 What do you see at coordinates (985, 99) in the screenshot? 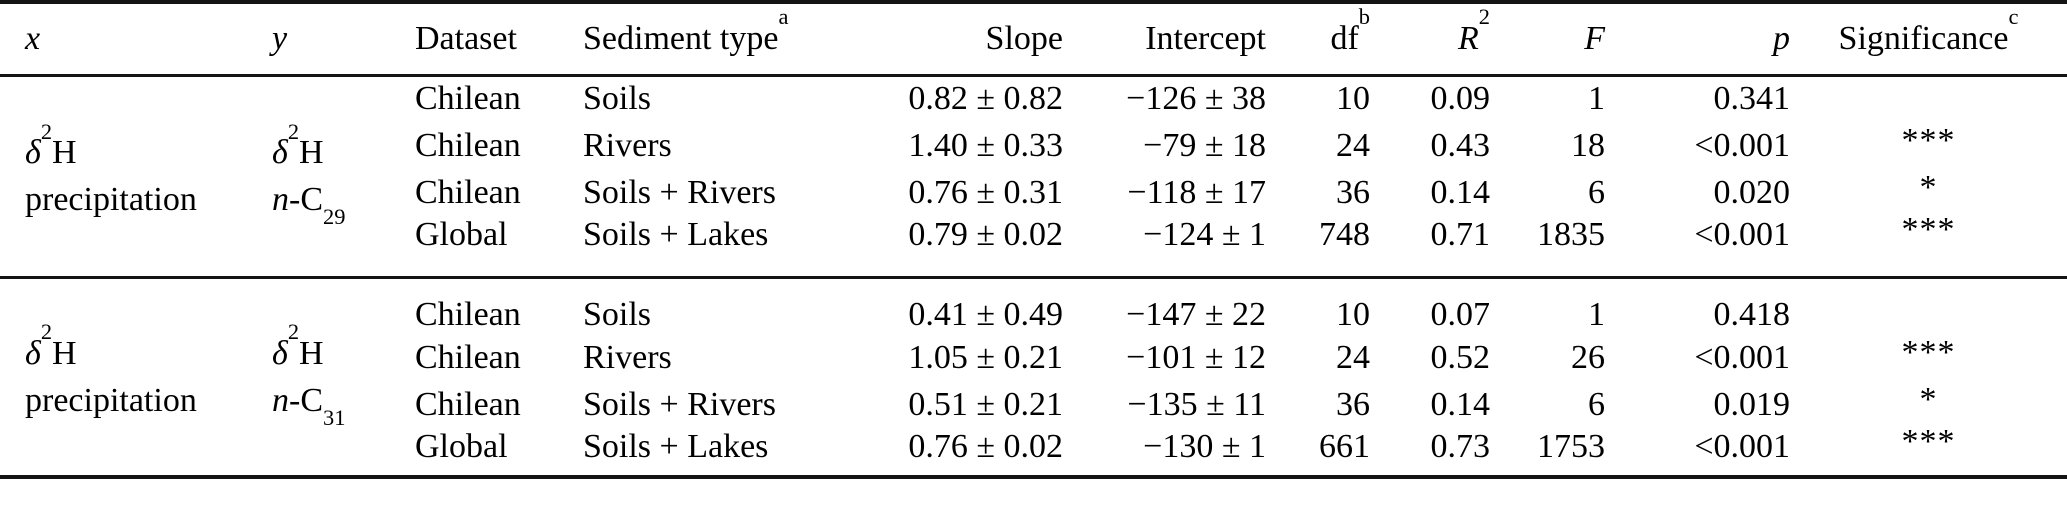
I see `slope-cell: 0.82 ± 0.82` at bounding box center [985, 99].